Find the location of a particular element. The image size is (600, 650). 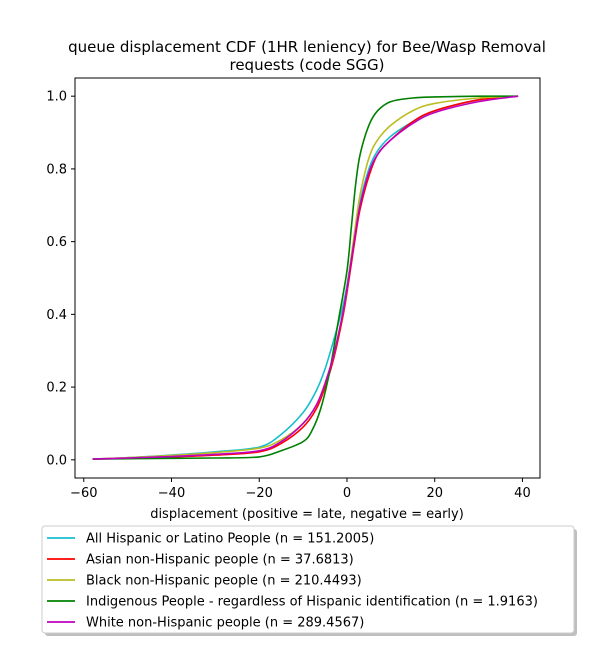

y-tick-label: 0.8 is located at coordinates (56, 169).